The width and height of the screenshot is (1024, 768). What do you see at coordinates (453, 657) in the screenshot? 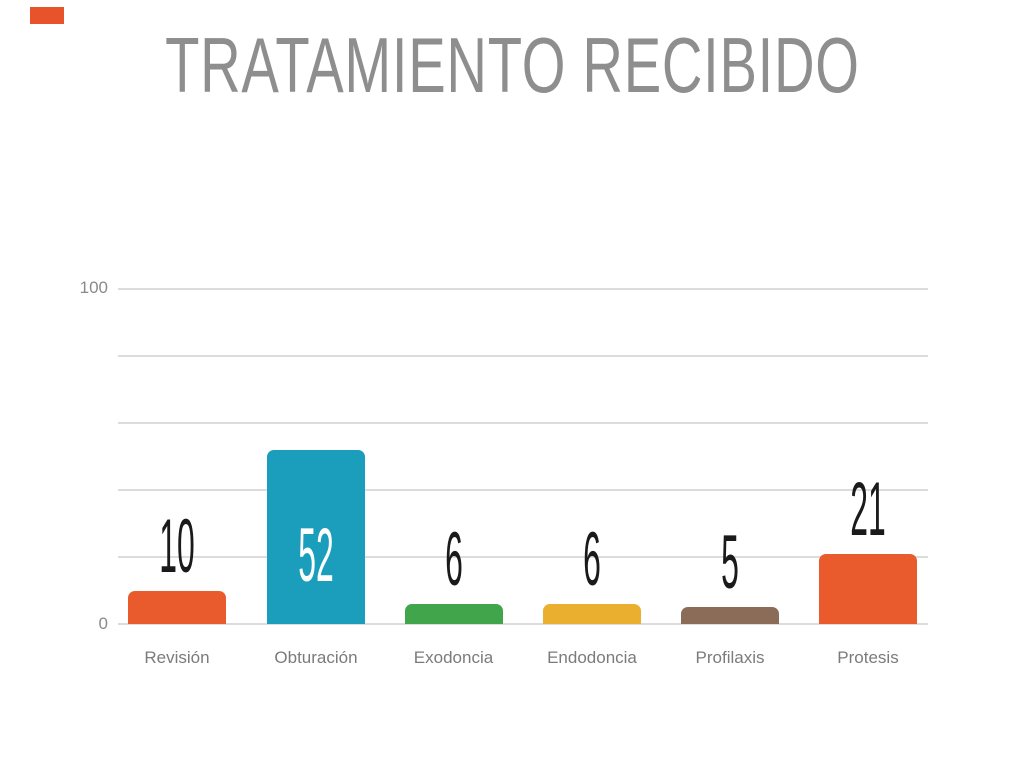
I see `category-label: Exodoncia` at bounding box center [453, 657].